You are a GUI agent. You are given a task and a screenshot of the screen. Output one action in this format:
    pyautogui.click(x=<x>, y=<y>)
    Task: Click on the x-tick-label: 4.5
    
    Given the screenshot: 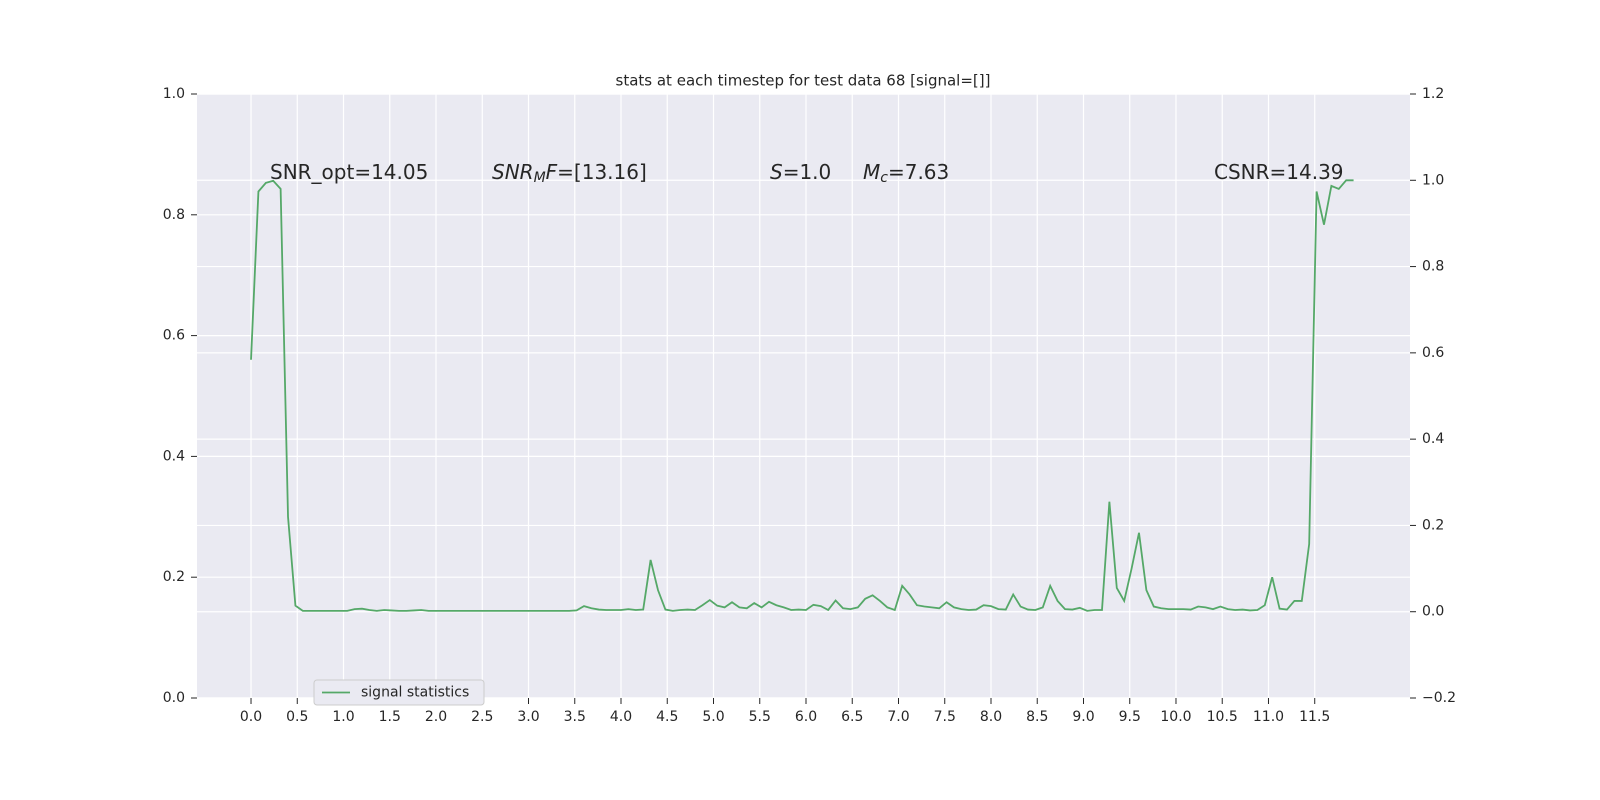 What is the action you would take?
    pyautogui.click(x=667, y=717)
    